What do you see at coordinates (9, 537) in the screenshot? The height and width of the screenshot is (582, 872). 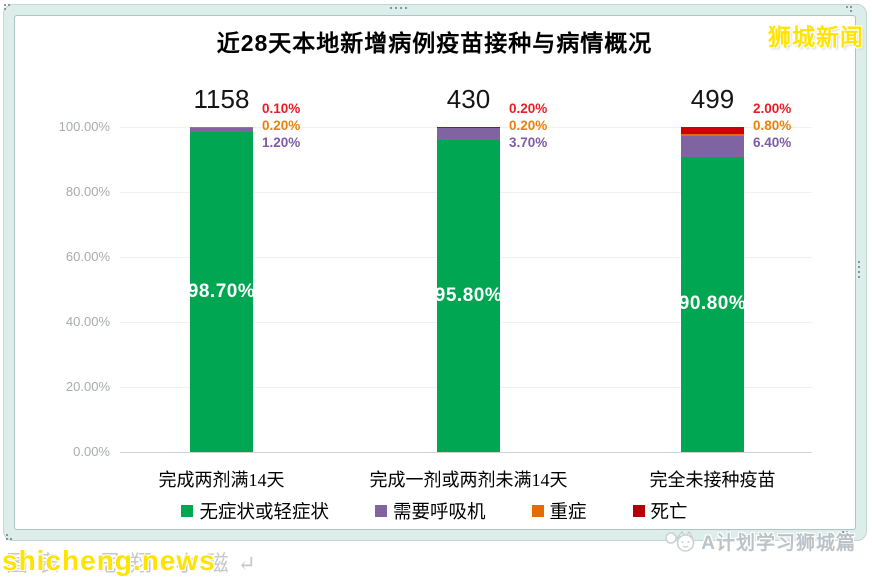 I see `resize-handle-bottomleft-icon` at bounding box center [9, 537].